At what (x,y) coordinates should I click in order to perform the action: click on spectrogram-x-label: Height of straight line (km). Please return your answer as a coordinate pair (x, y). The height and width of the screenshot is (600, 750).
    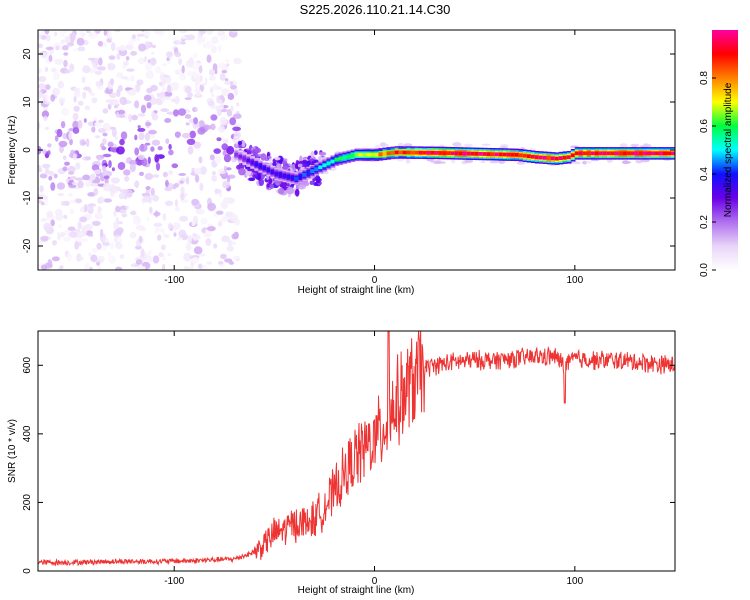
    Looking at the image, I should click on (356, 290).